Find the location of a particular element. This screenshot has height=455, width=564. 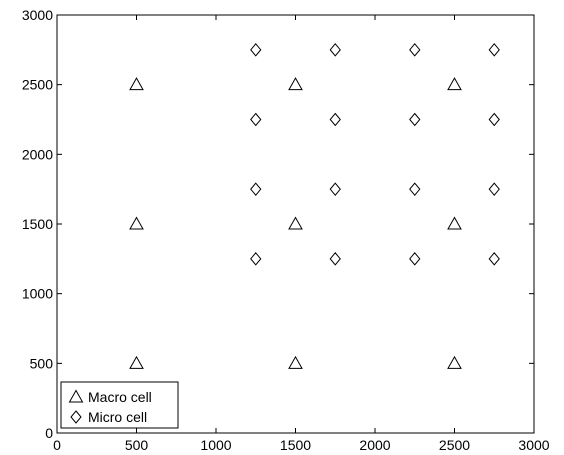

legend: Macro cell Micro cell is located at coordinates (119, 405).